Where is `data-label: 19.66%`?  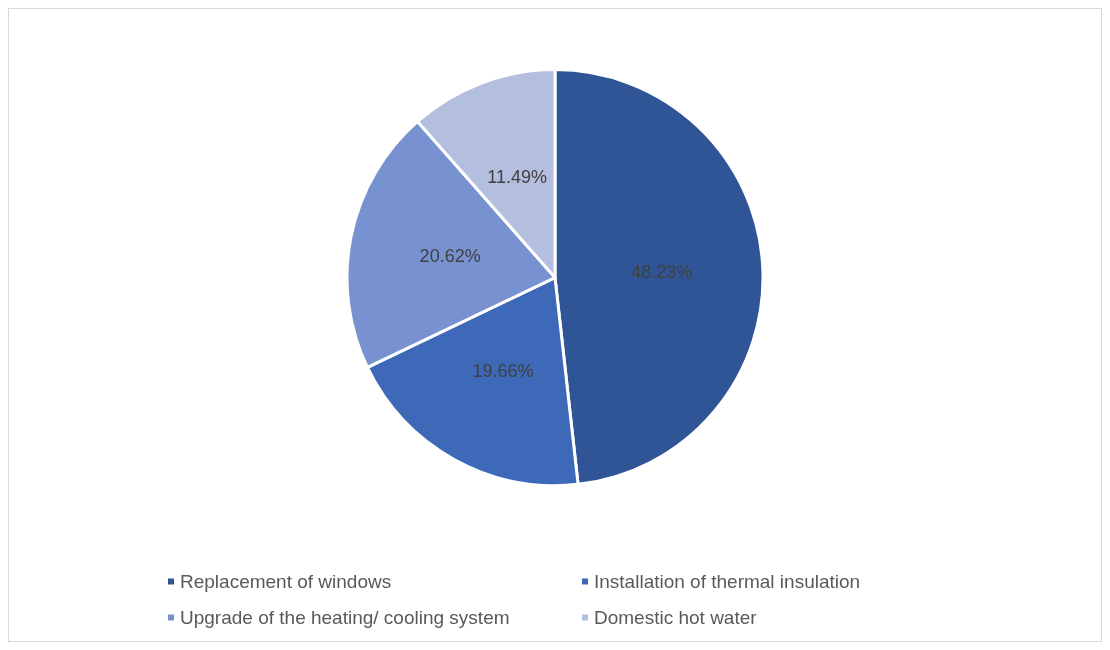 data-label: 19.66% is located at coordinates (503, 371).